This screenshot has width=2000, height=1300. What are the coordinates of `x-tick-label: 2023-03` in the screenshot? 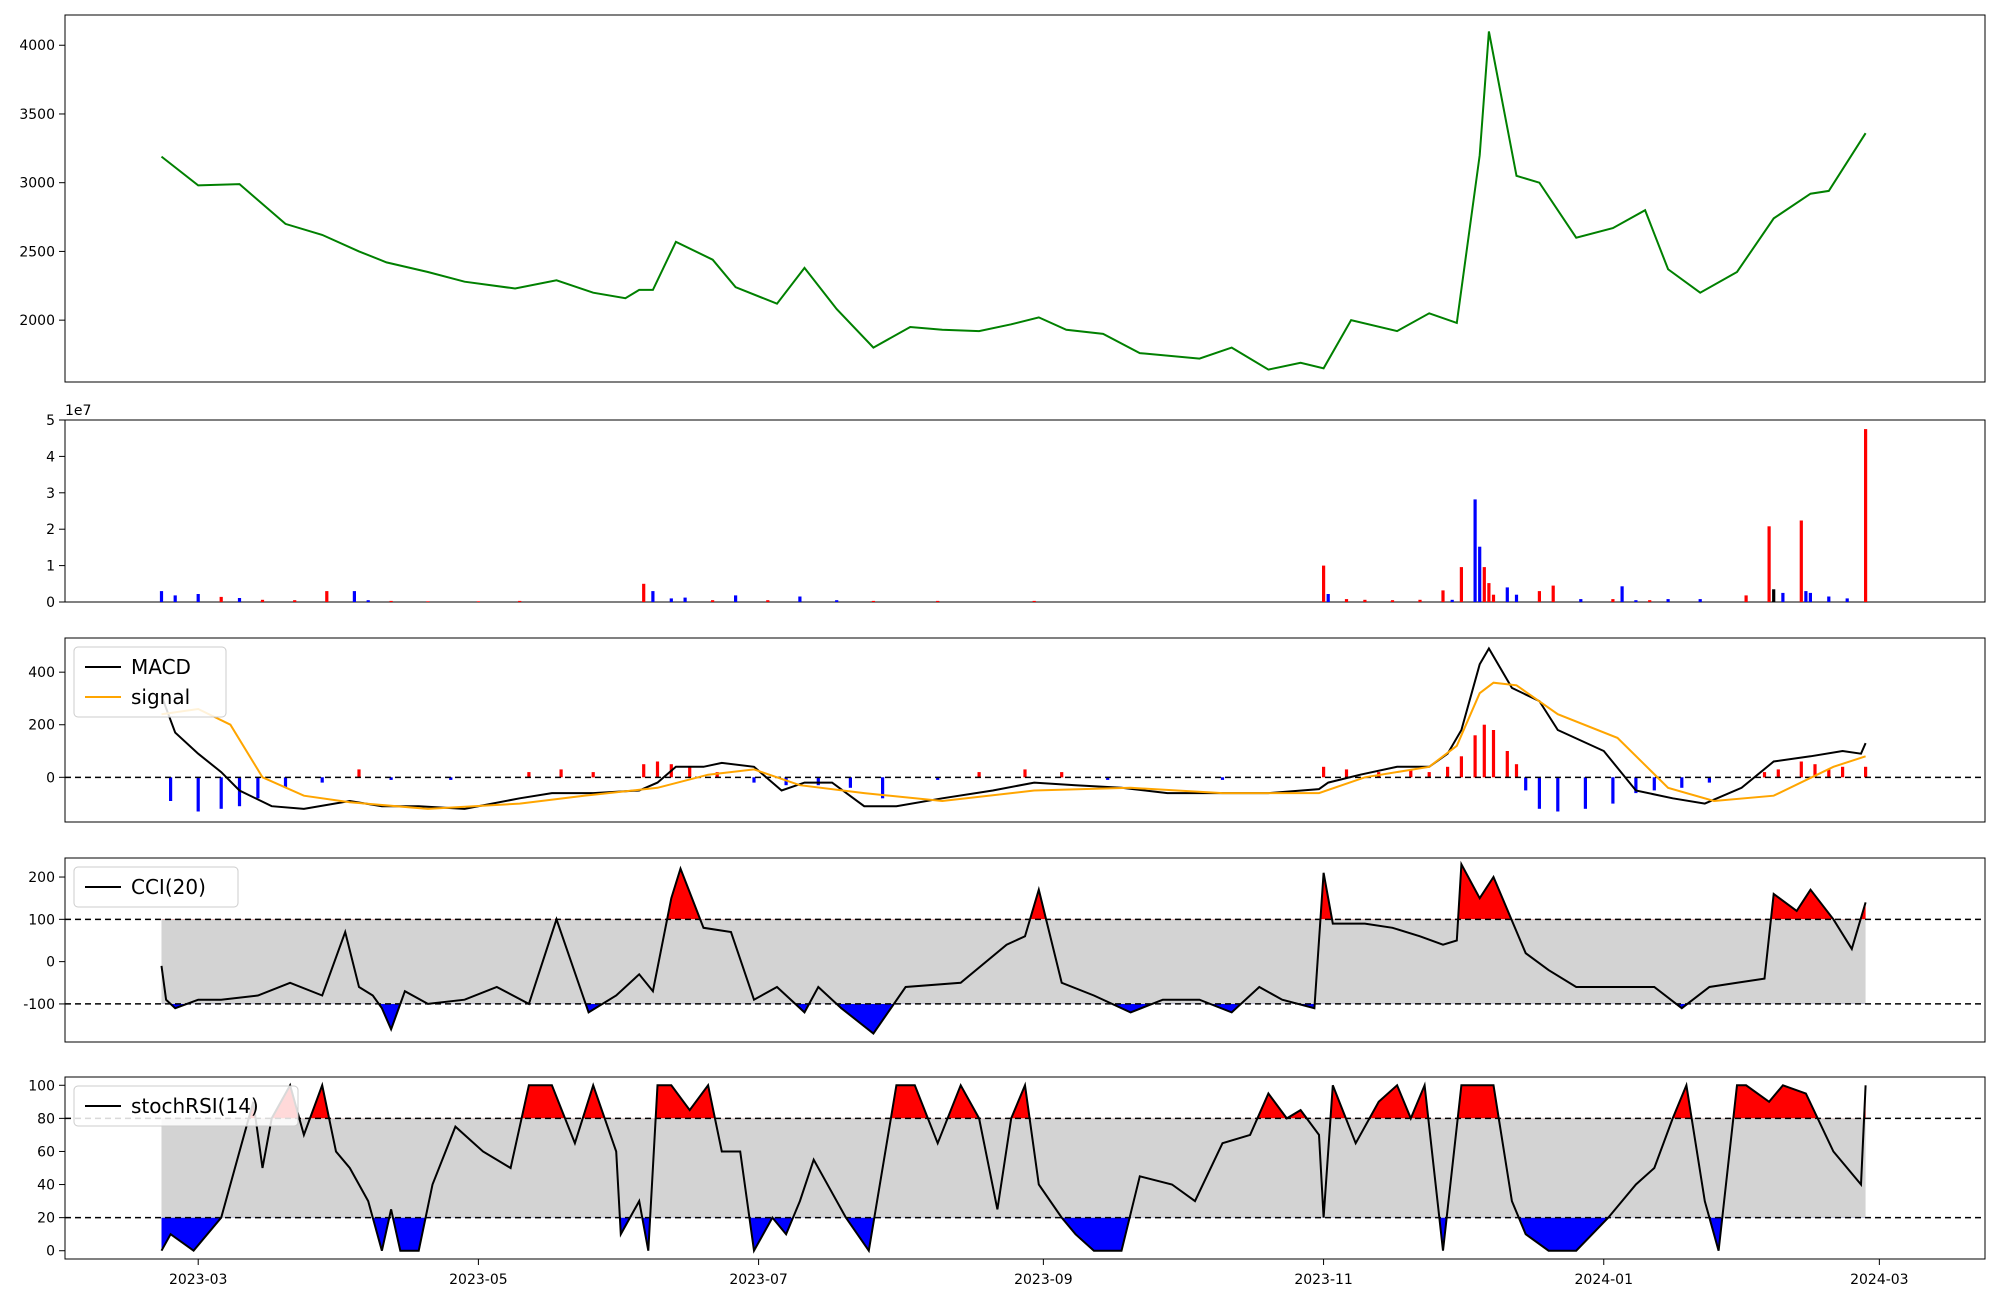 It's located at (198, 1280).